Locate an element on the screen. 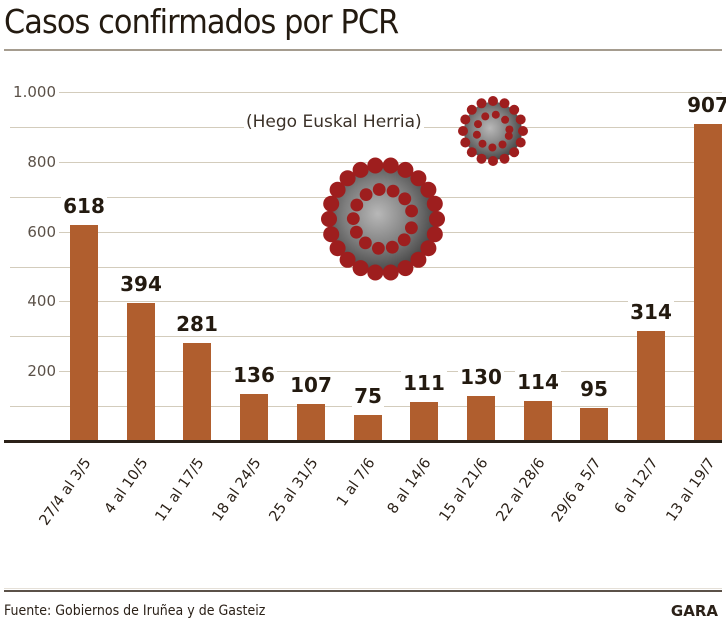 This screenshot has width=726, height=626. value-label: 314 is located at coordinates (651, 312).